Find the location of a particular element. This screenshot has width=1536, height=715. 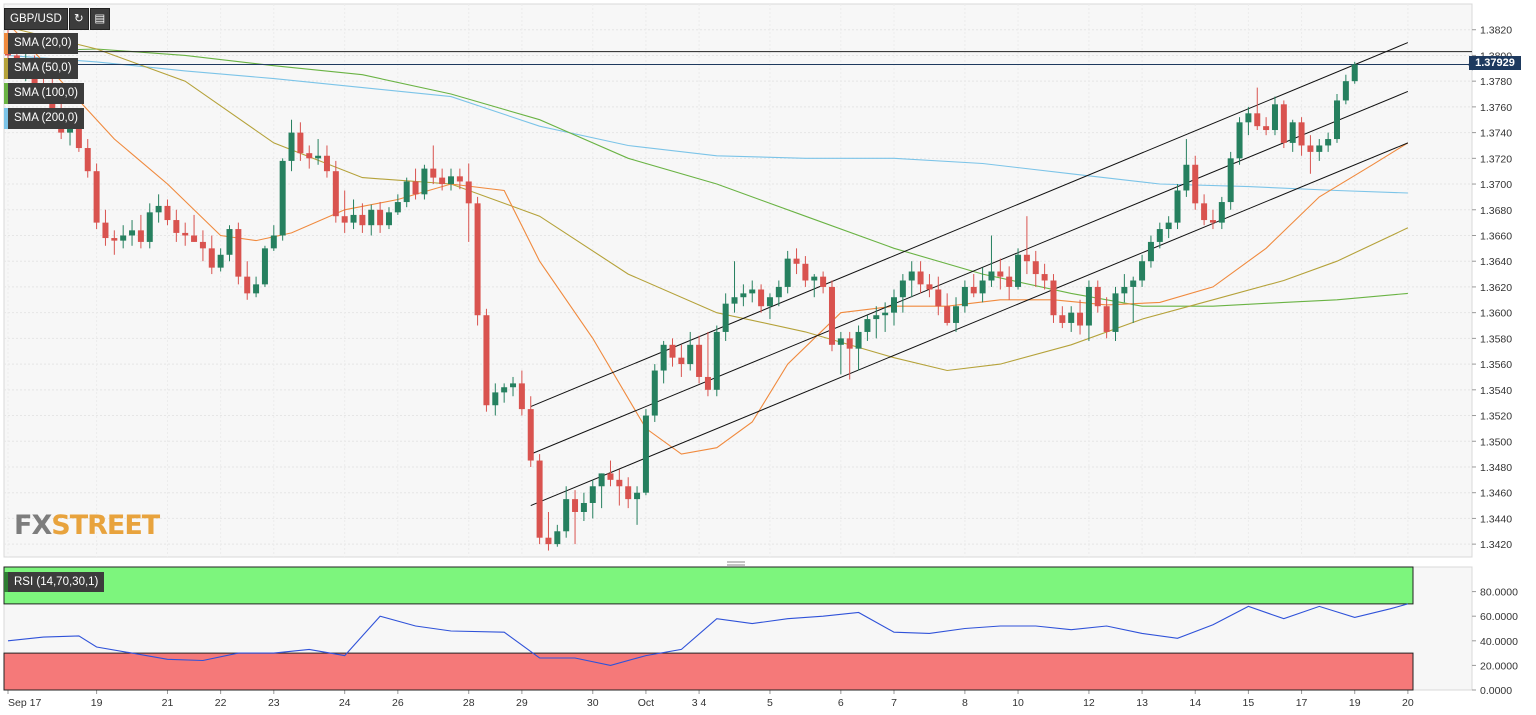

rsi-tick-label: 0.0000 is located at coordinates (1496, 691).